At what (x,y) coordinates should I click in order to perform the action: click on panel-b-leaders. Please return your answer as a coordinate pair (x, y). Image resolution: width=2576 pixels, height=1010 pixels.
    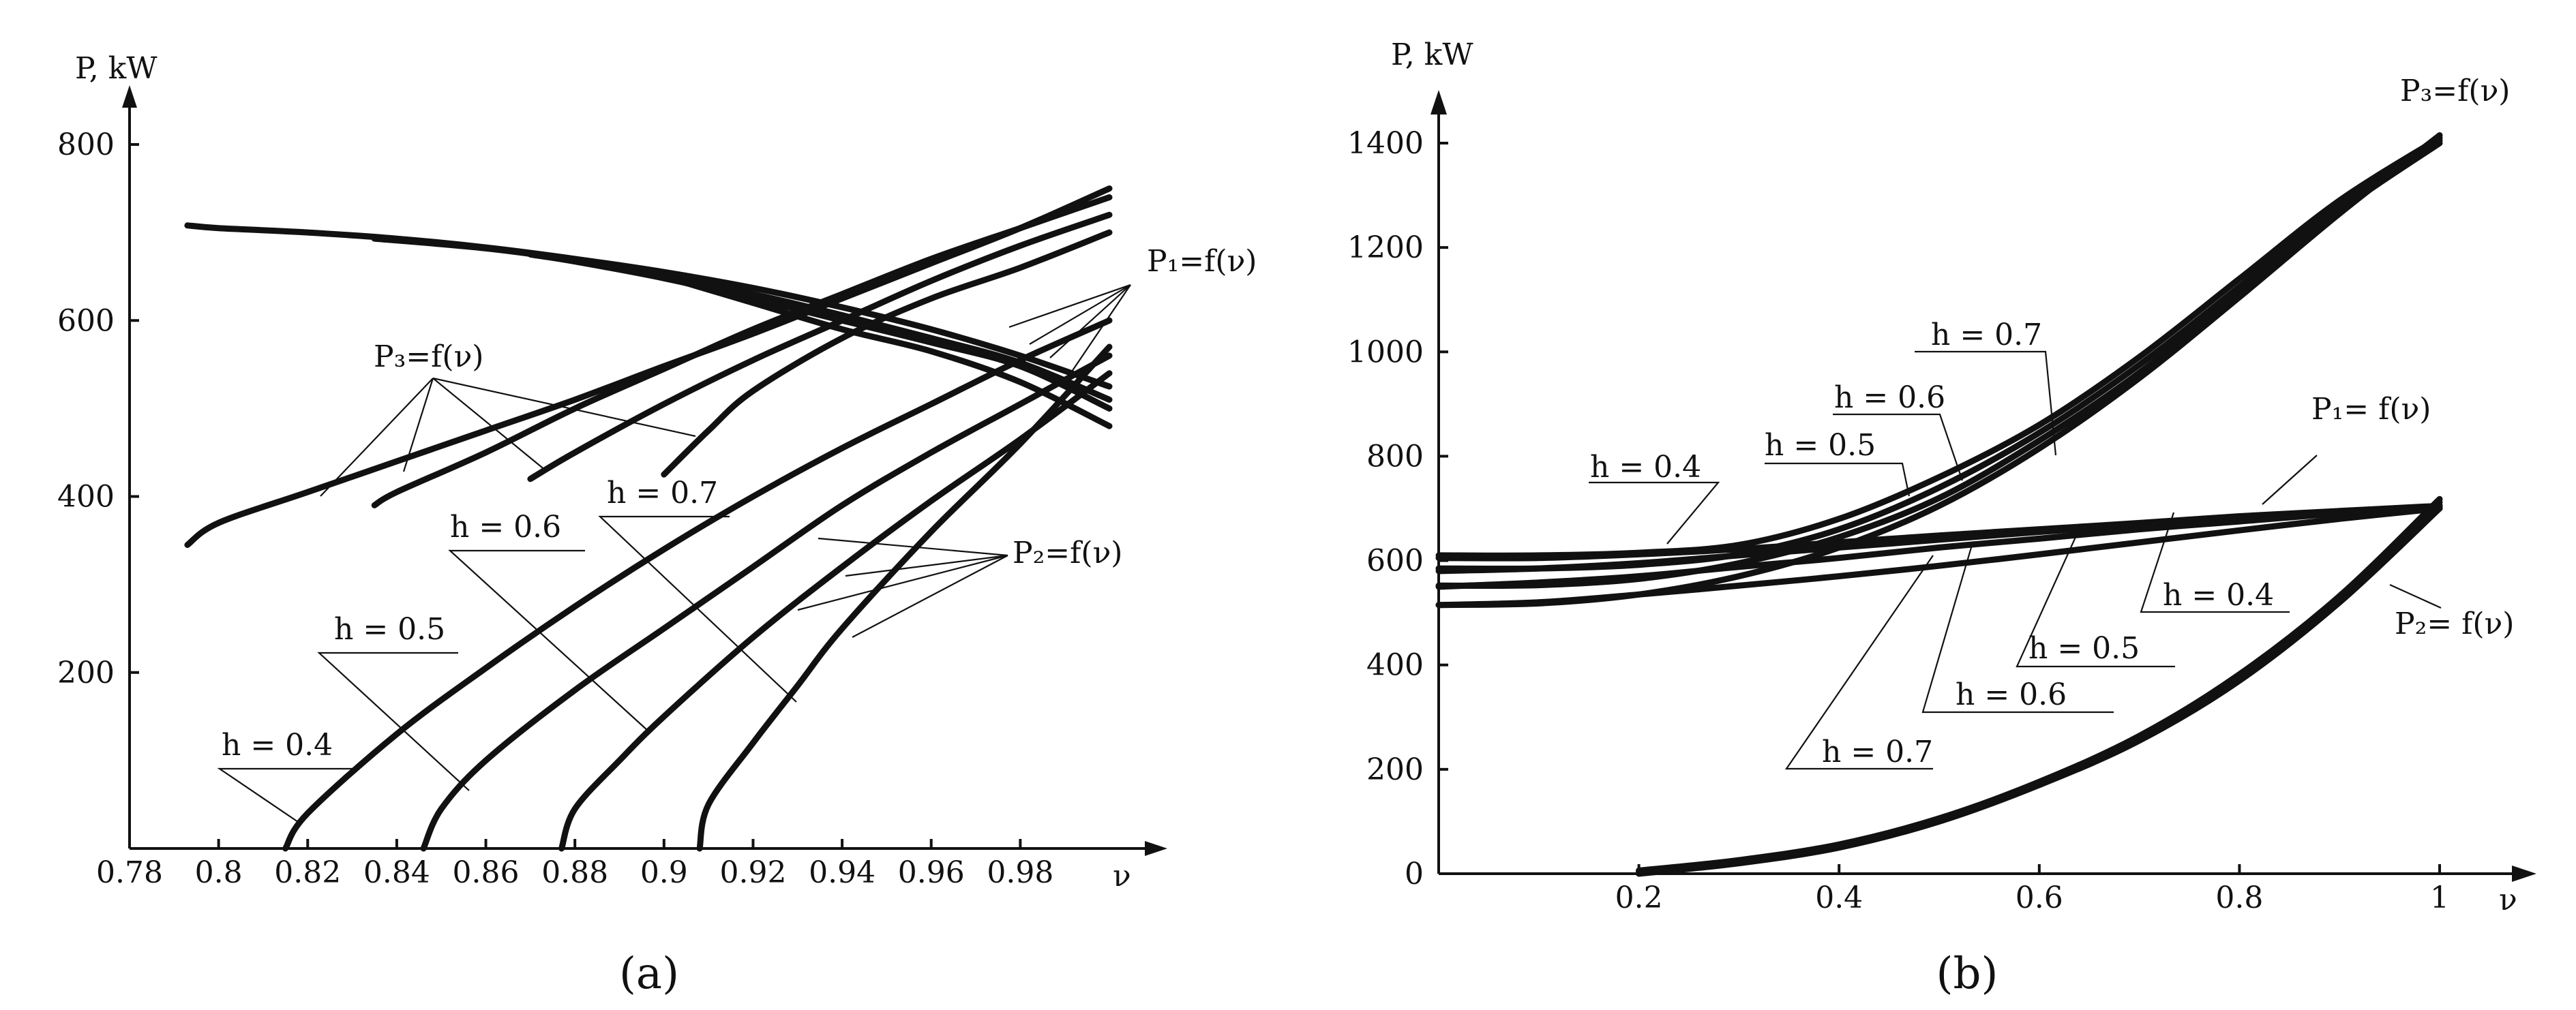
    Looking at the image, I should click on (2015, 560).